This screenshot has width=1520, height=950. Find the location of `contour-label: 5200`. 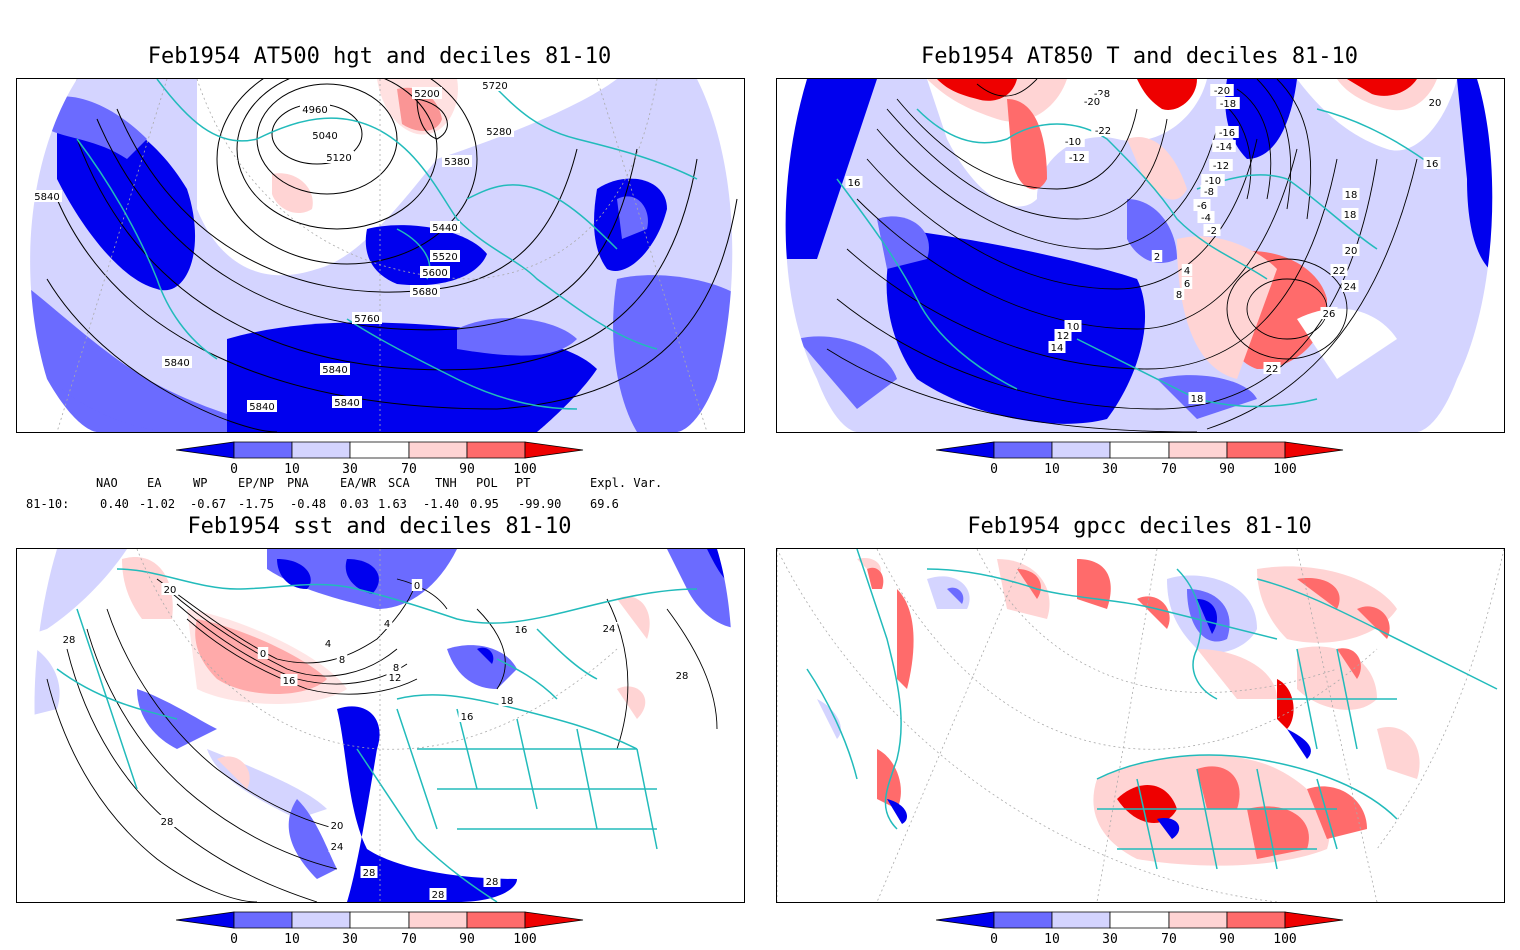

contour-label: 5200 is located at coordinates (426, 94).